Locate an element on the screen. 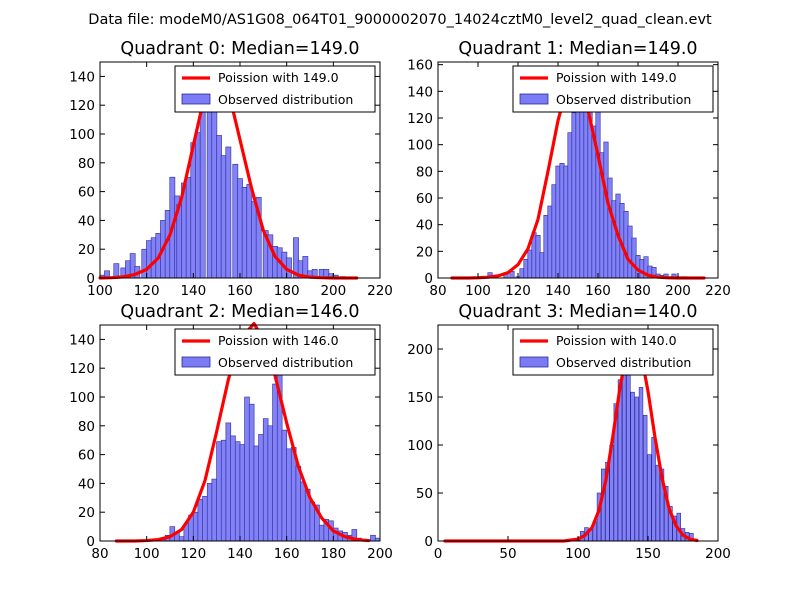 Image resolution: width=800 pixels, height=600 pixels. panel-title: Quadrant 1: Median=149.0 is located at coordinates (577, 49).